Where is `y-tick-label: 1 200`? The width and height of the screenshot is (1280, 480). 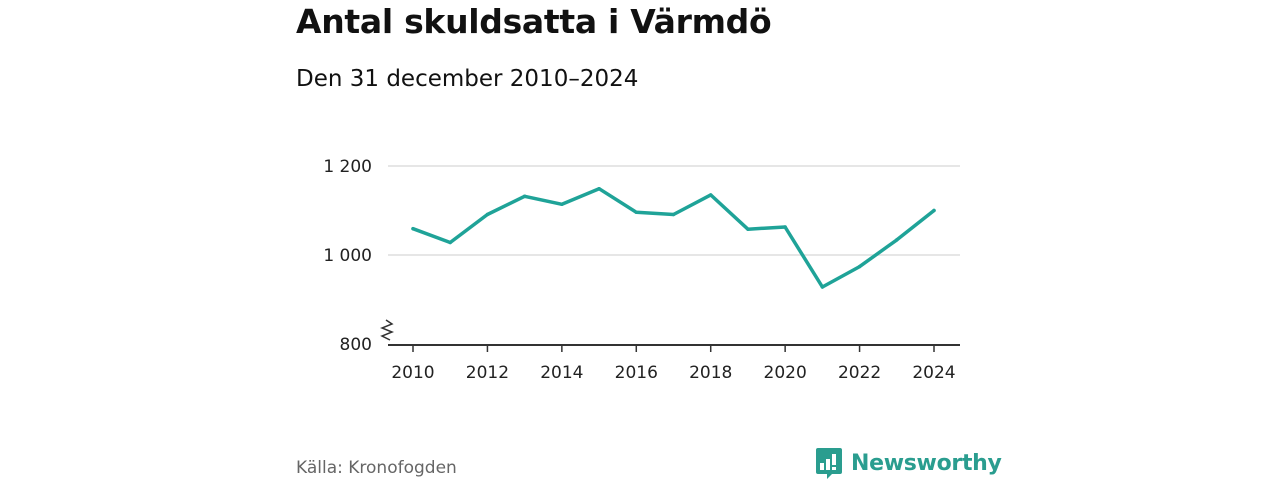
y-tick-label: 1 200 is located at coordinates (347, 167).